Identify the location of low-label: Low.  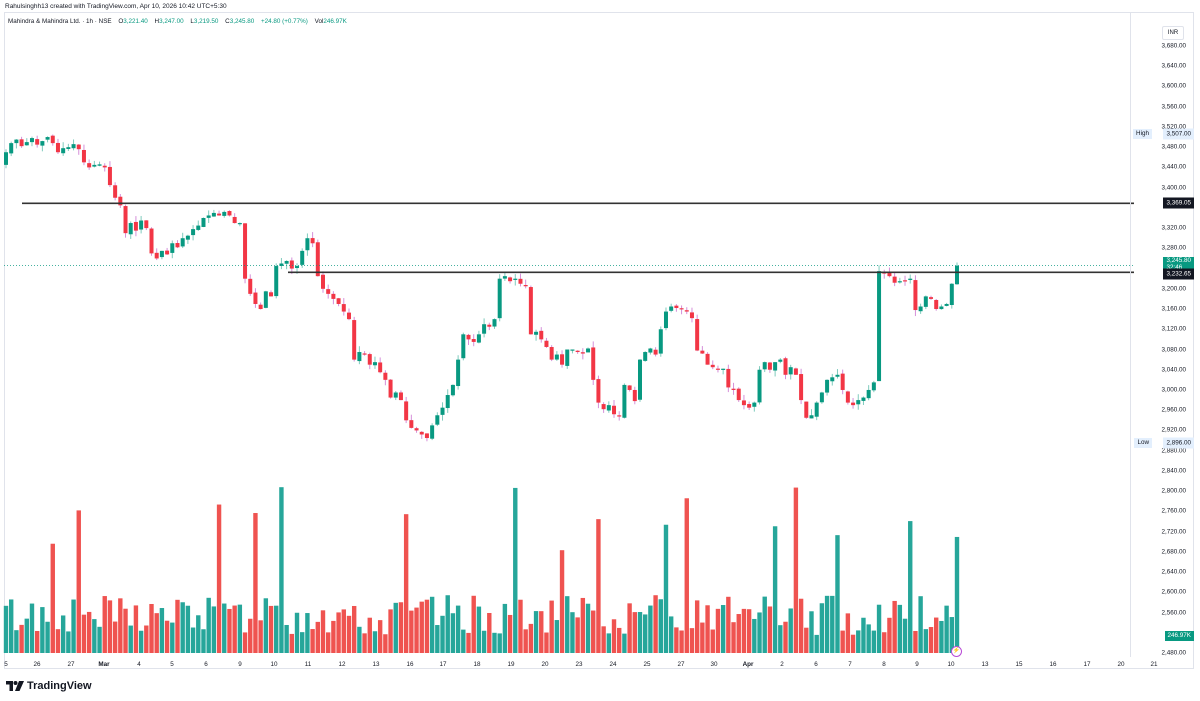
(1143, 442).